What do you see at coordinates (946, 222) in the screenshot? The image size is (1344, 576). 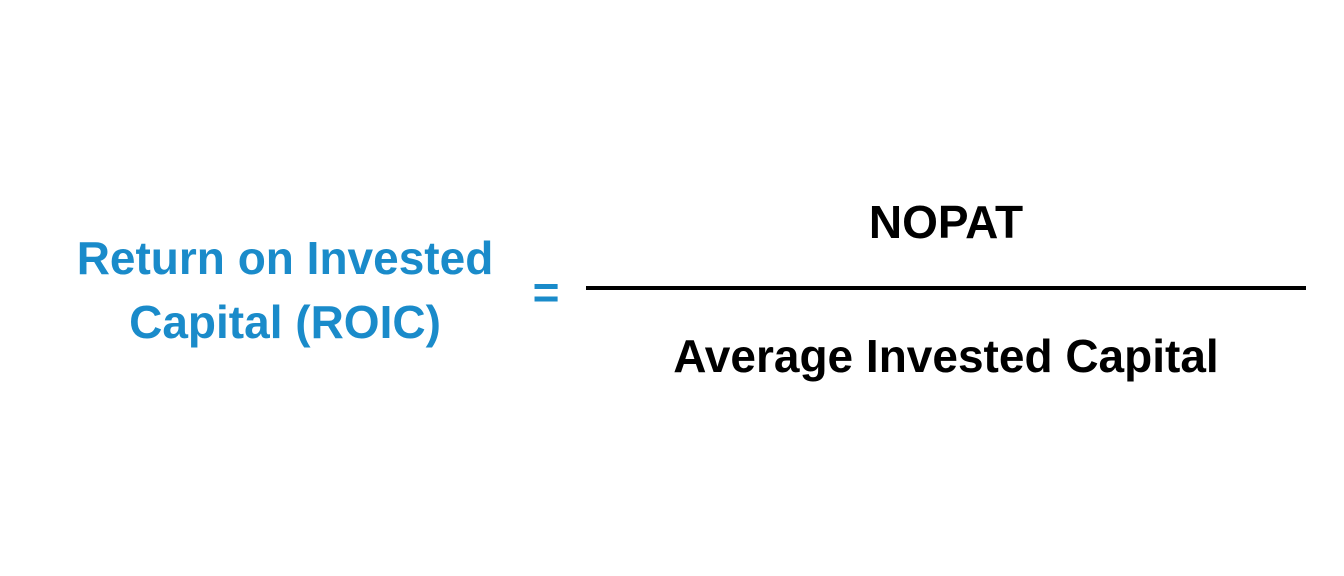 I see `formula-numerator: NOPAT` at bounding box center [946, 222].